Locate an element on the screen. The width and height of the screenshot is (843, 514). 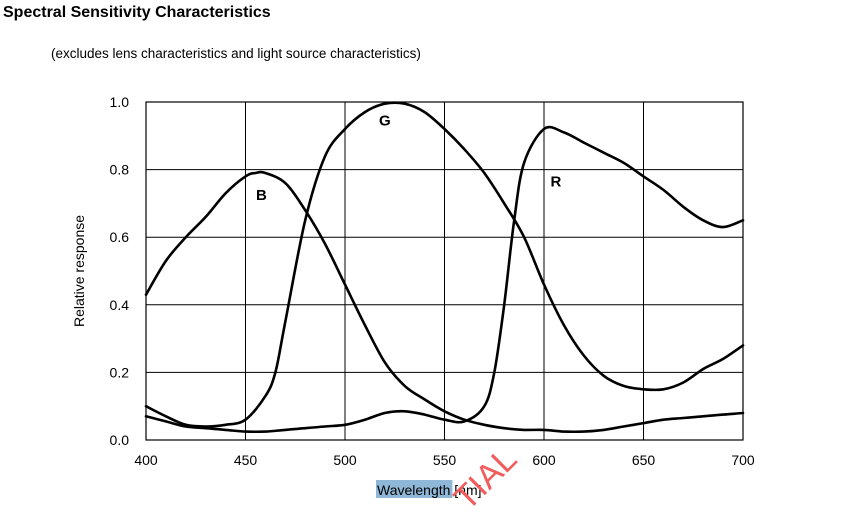
y-tick-label: 0.4 is located at coordinates (120, 305).